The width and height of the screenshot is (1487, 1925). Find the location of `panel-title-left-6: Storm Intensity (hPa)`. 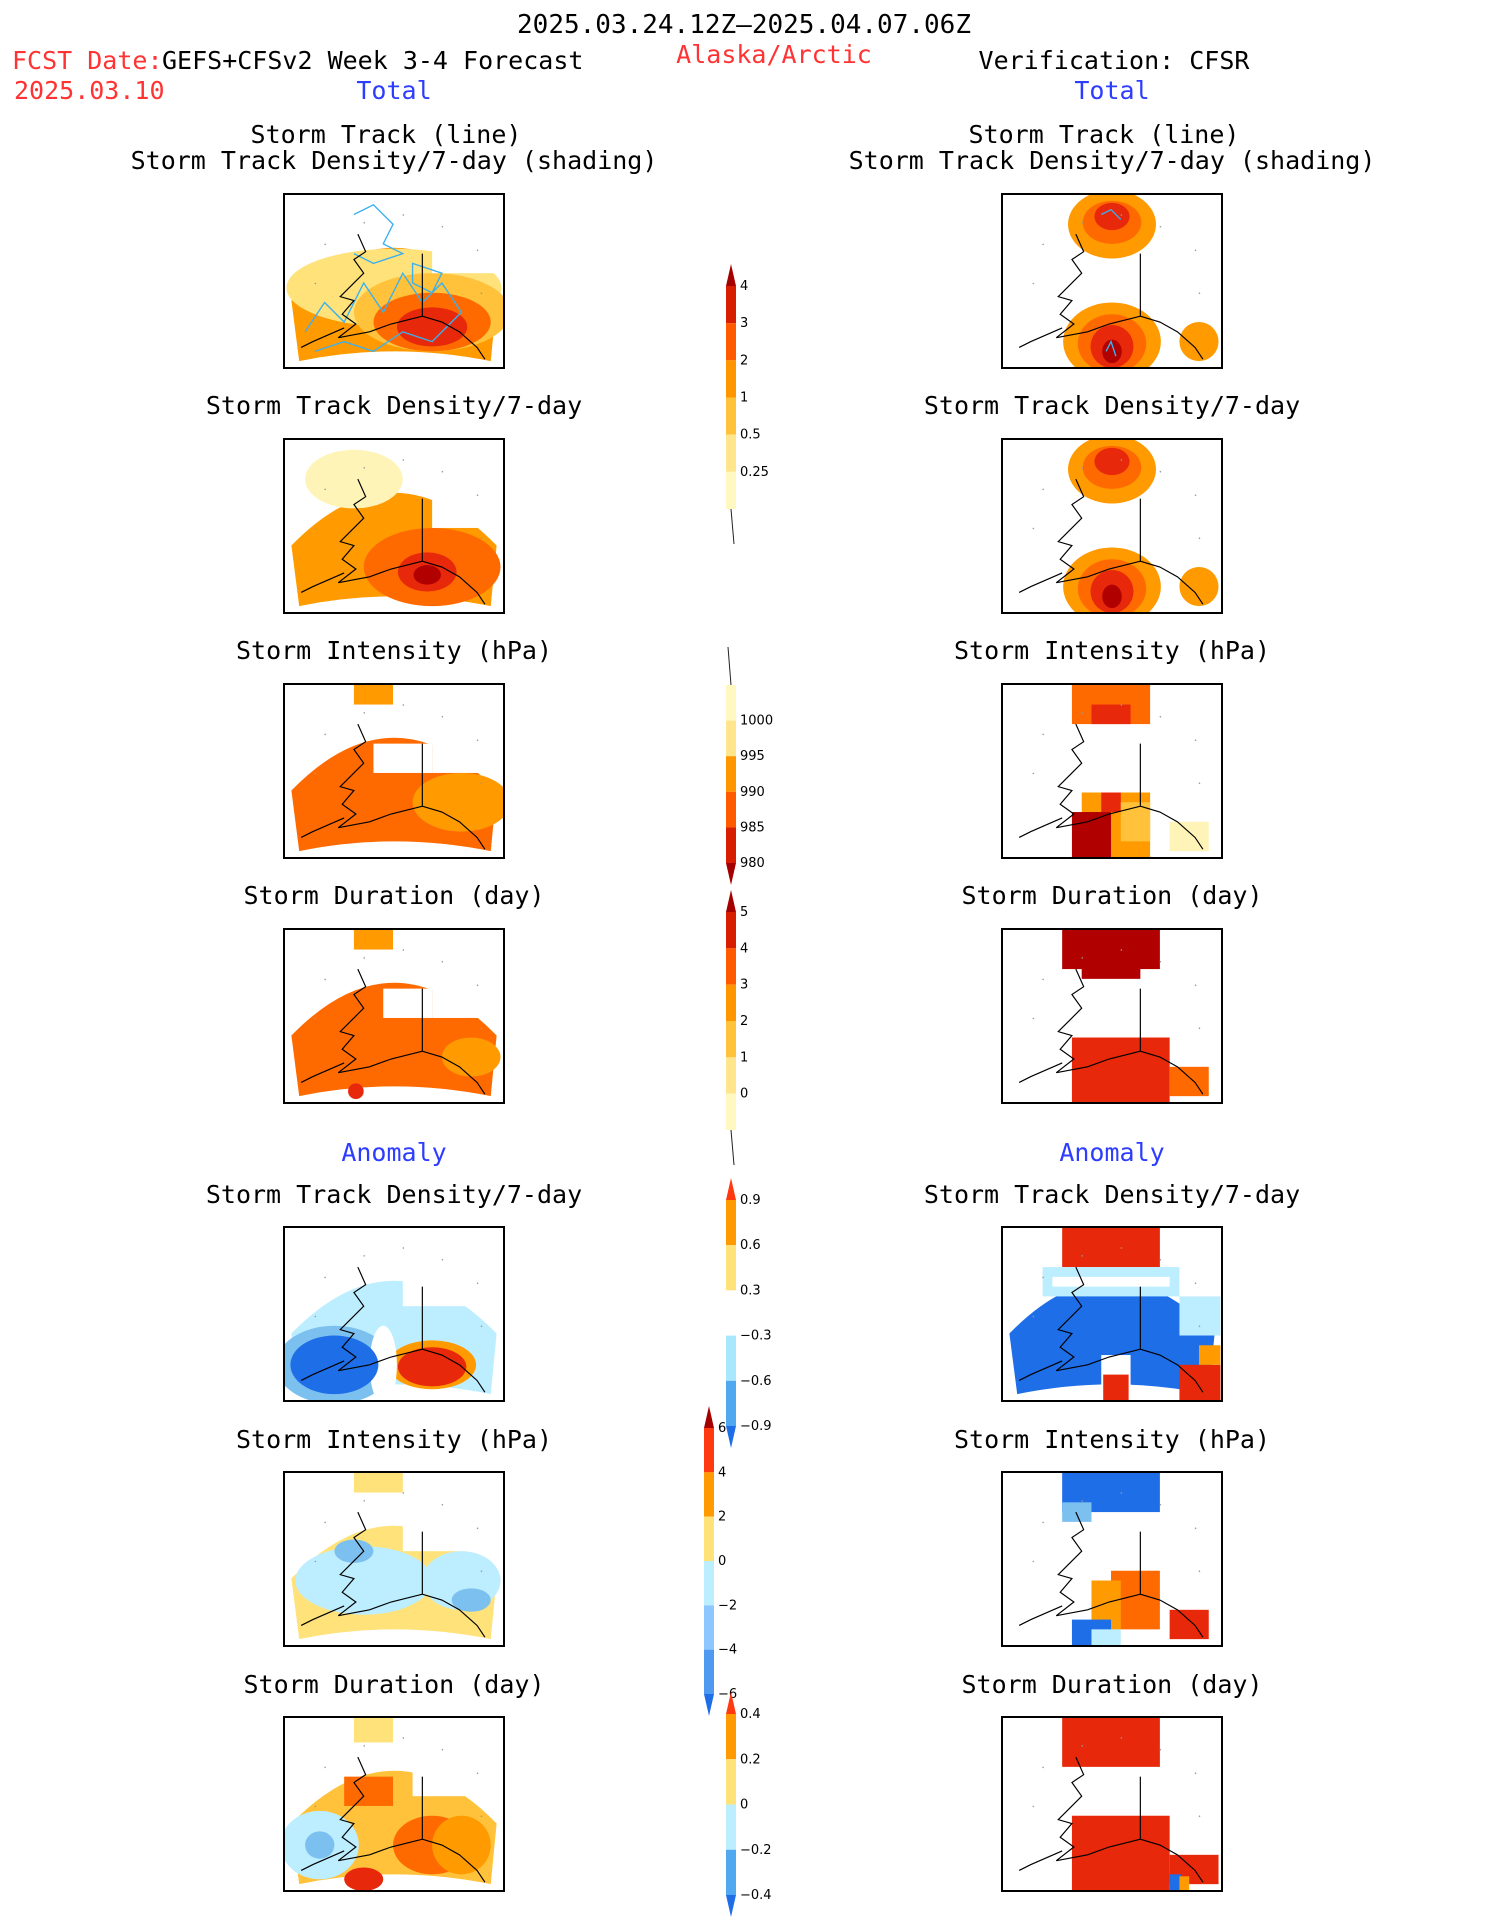

panel-title-left-6: Storm Intensity (hPa) is located at coordinates (394, 1439).